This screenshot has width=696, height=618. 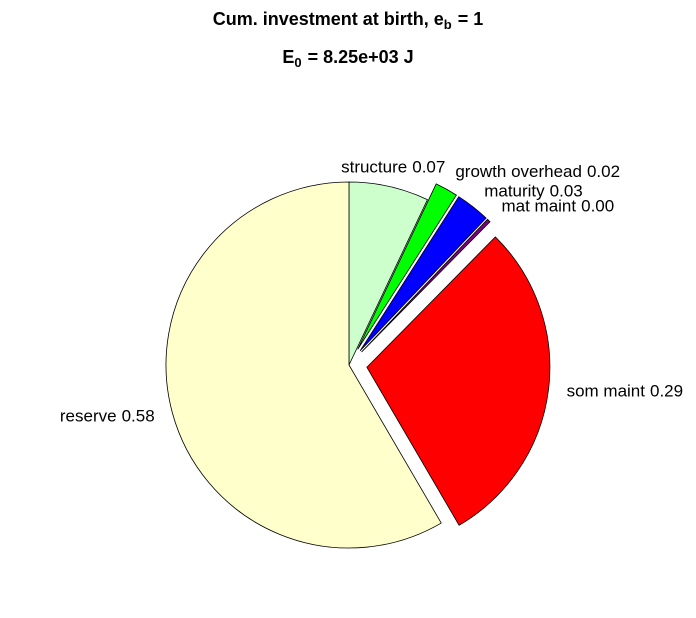 I want to click on slice-label: structure 0.07, so click(x=393, y=167).